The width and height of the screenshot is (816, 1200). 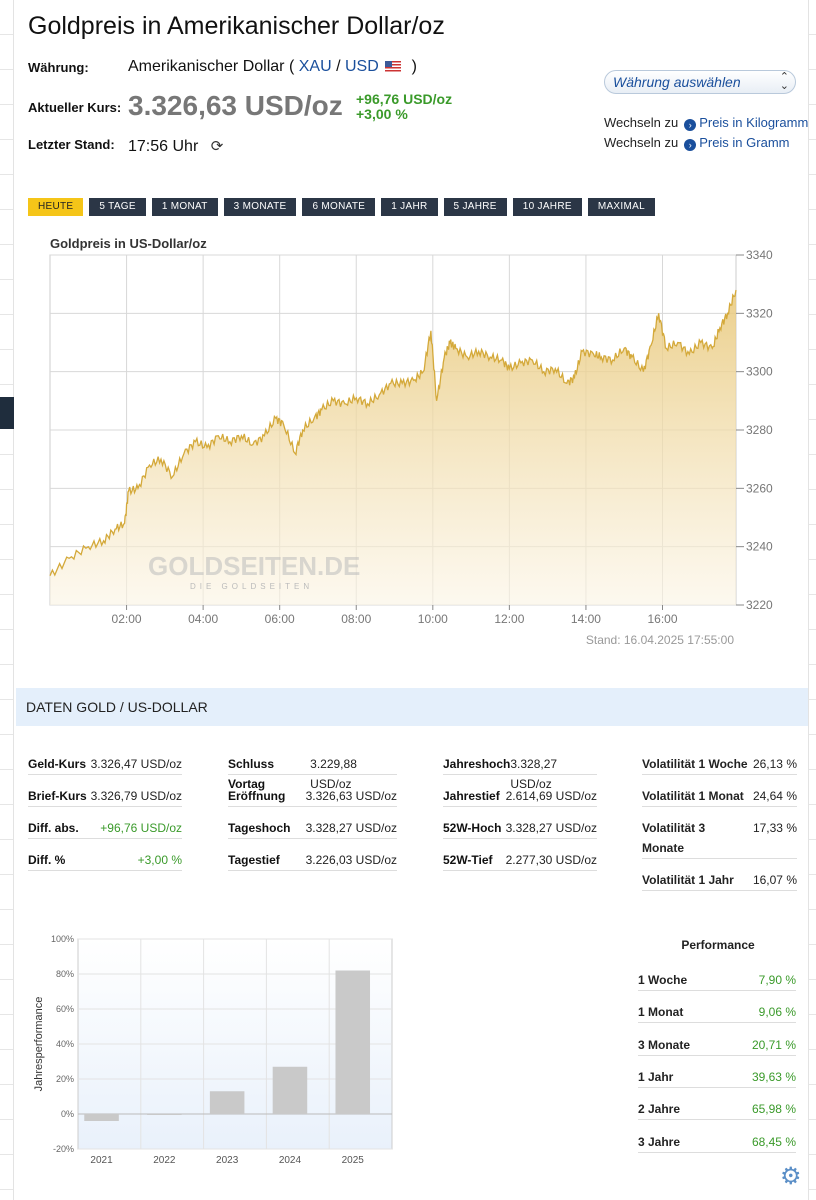 I want to click on data-row-diff-abs: Diff. abs. +96,76 USD/oz, so click(x=105, y=828).